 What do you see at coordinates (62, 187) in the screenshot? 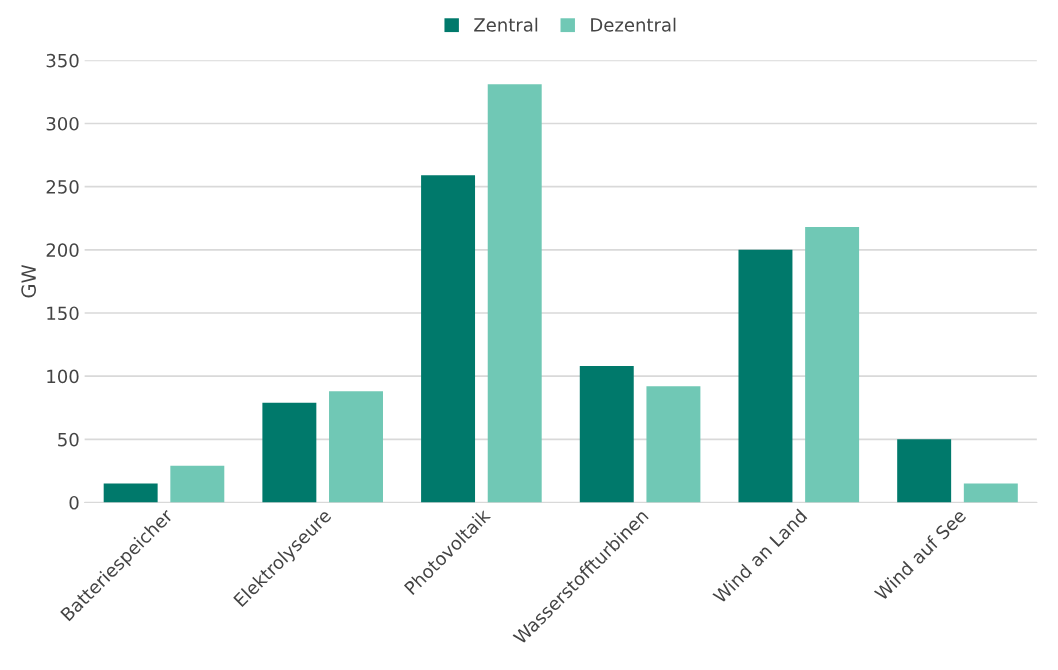
I see `y-tick-label: 250` at bounding box center [62, 187].